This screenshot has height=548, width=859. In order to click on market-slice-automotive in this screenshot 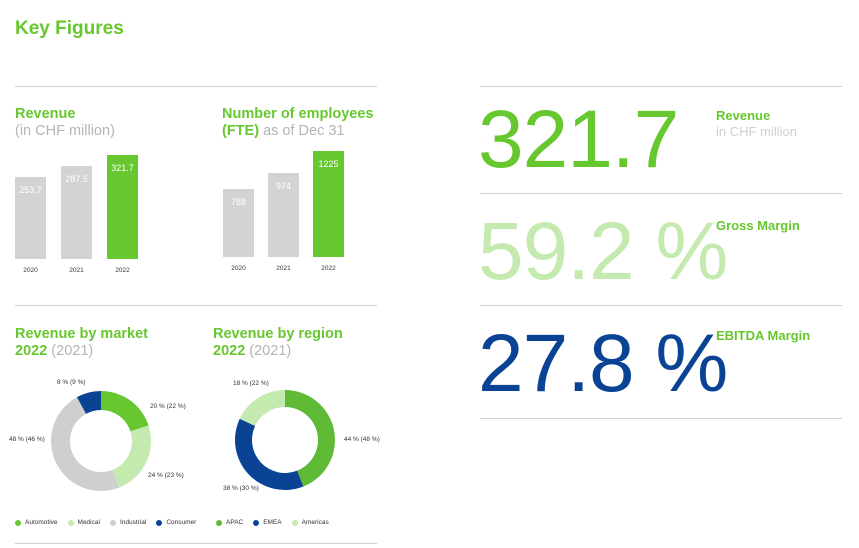, I will do `click(125, 411)`.